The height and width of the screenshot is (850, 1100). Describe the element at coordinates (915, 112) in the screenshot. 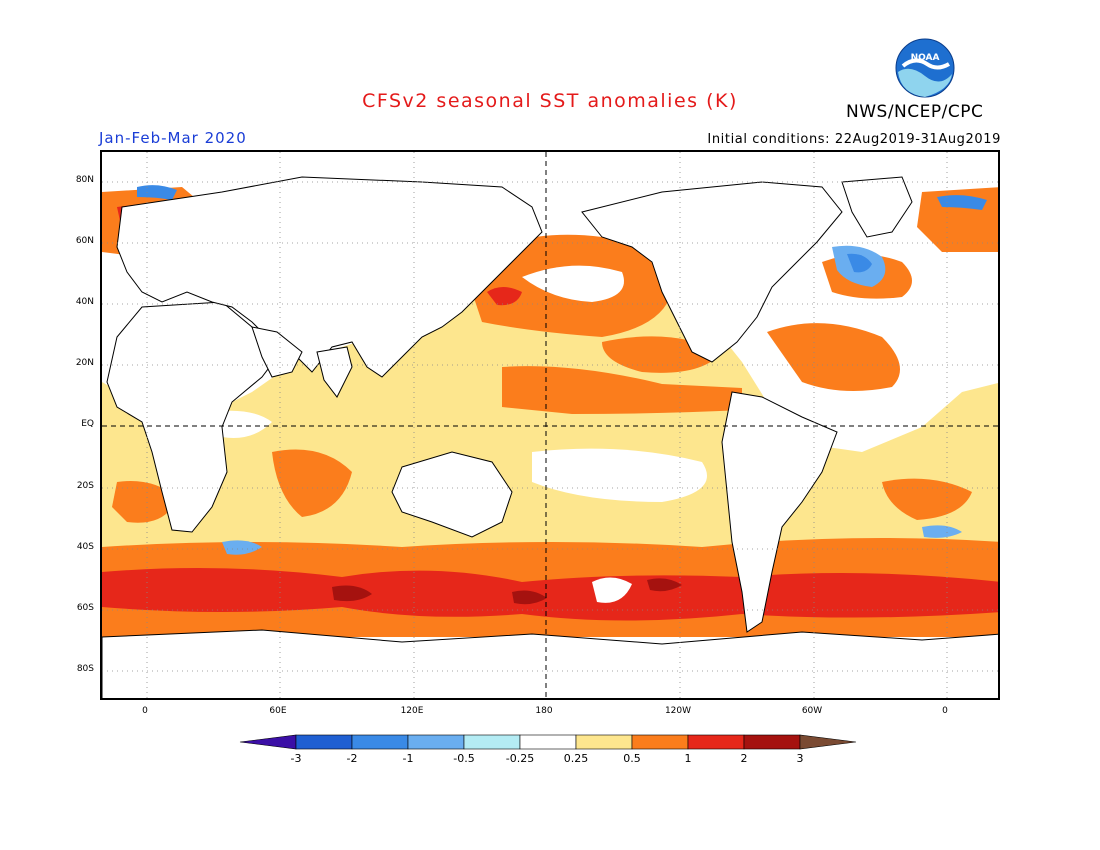

I see `organization-label: NWS/NCEP/CPC` at that location.